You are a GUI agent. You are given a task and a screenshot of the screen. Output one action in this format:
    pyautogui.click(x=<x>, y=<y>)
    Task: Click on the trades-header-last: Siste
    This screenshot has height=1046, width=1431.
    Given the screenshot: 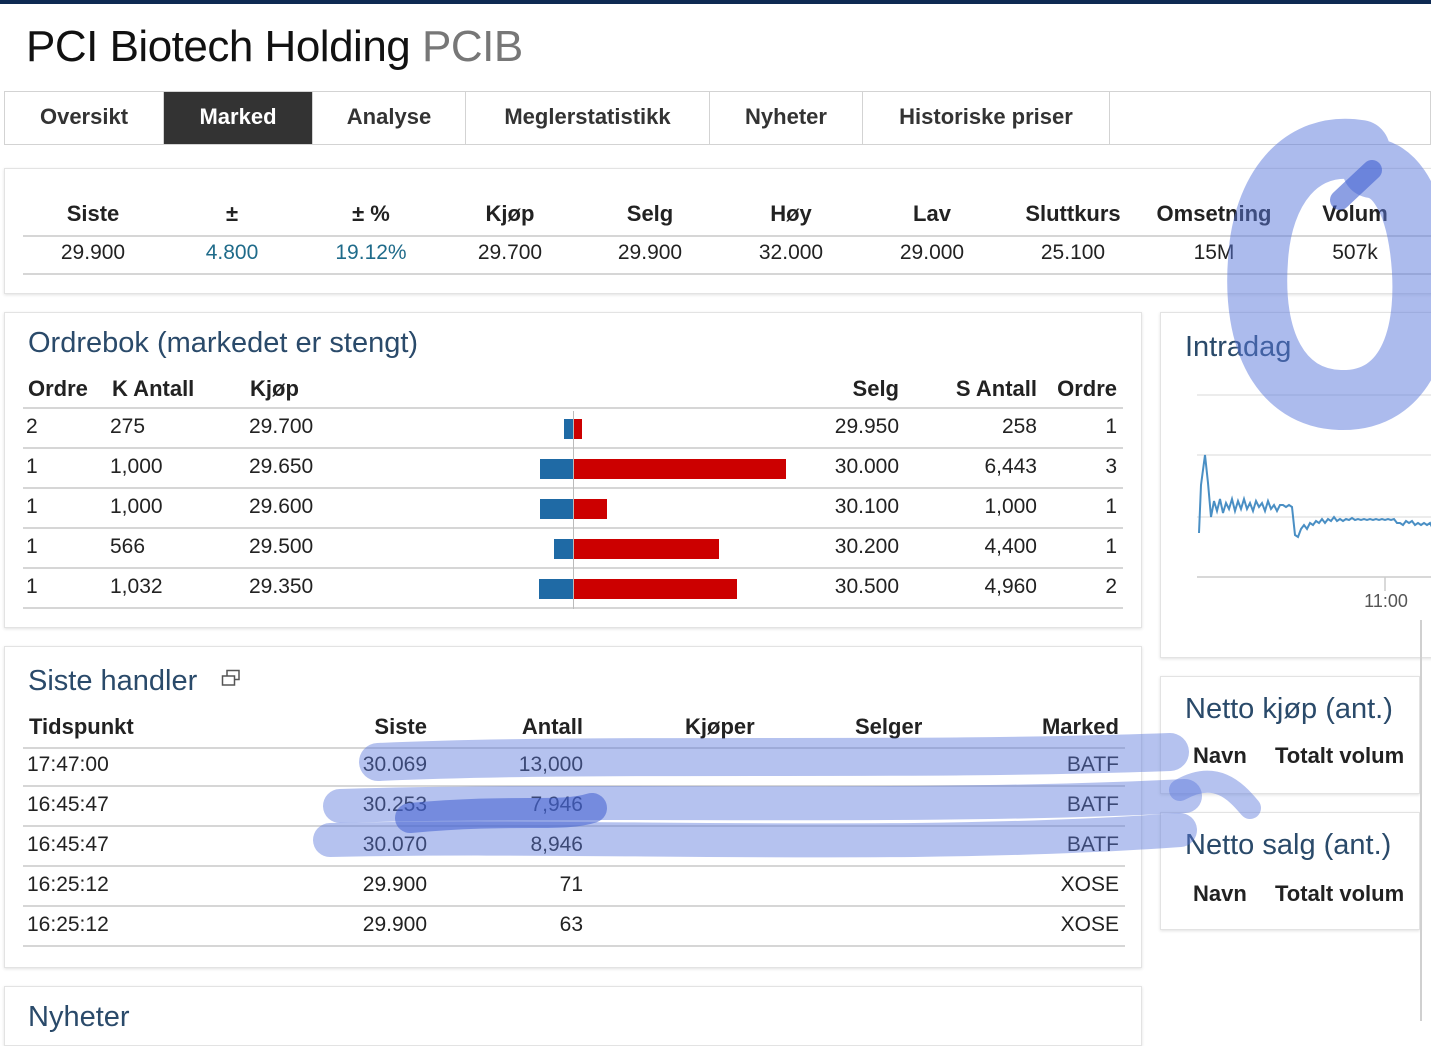 What is the action you would take?
    pyautogui.click(x=400, y=726)
    